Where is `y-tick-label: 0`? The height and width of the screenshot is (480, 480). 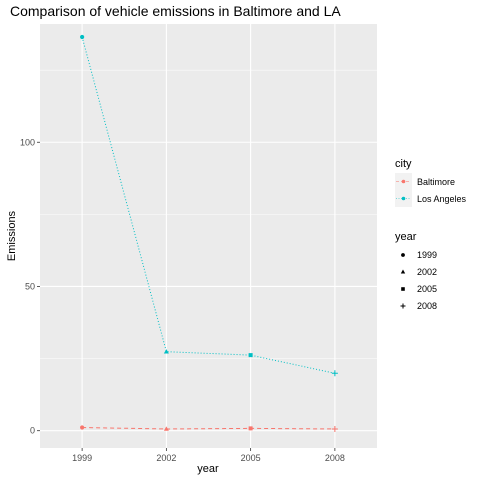 y-tick-label: 0 is located at coordinates (32, 431).